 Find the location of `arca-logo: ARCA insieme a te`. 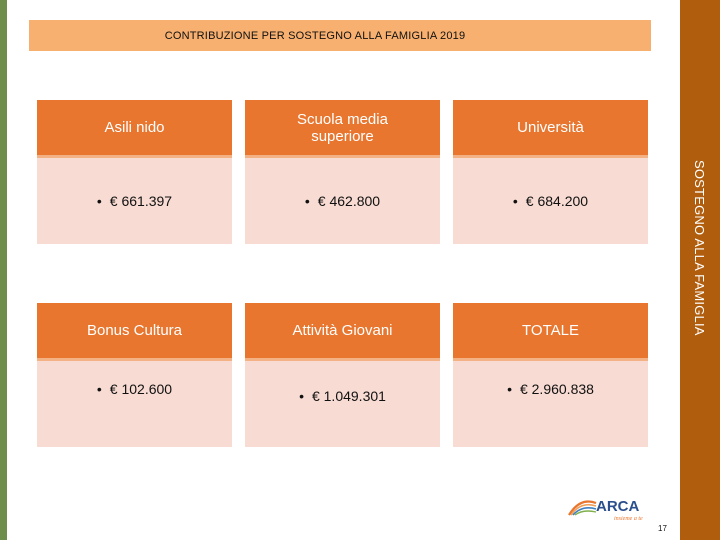

arca-logo: ARCA insieme a te is located at coordinates (616, 509).